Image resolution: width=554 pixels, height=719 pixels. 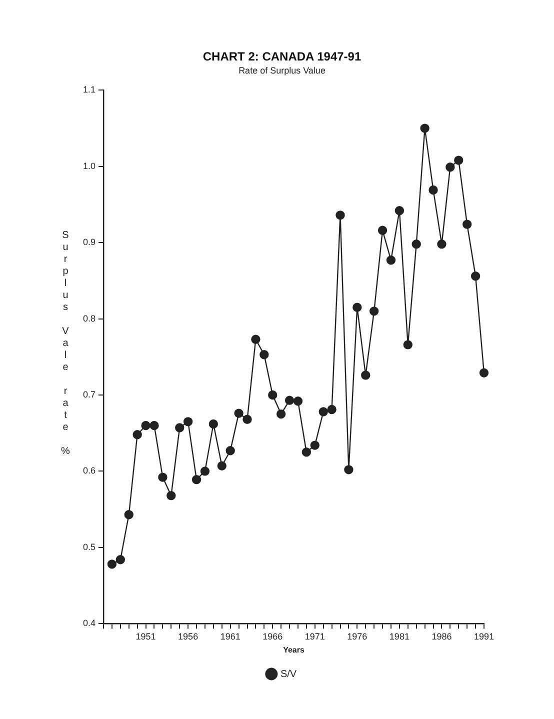 What do you see at coordinates (357, 636) in the screenshot?
I see `x-tick-label: 1976` at bounding box center [357, 636].